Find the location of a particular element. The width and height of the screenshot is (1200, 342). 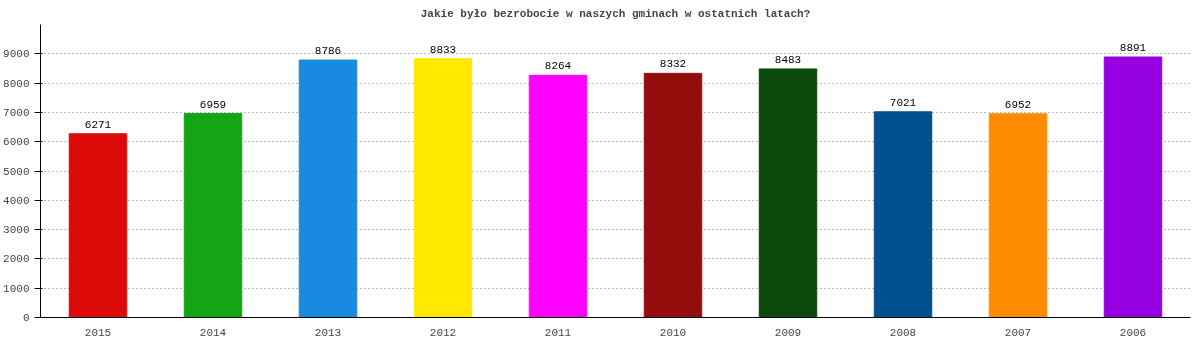

y-tick-label: 2000 is located at coordinates (16, 259).